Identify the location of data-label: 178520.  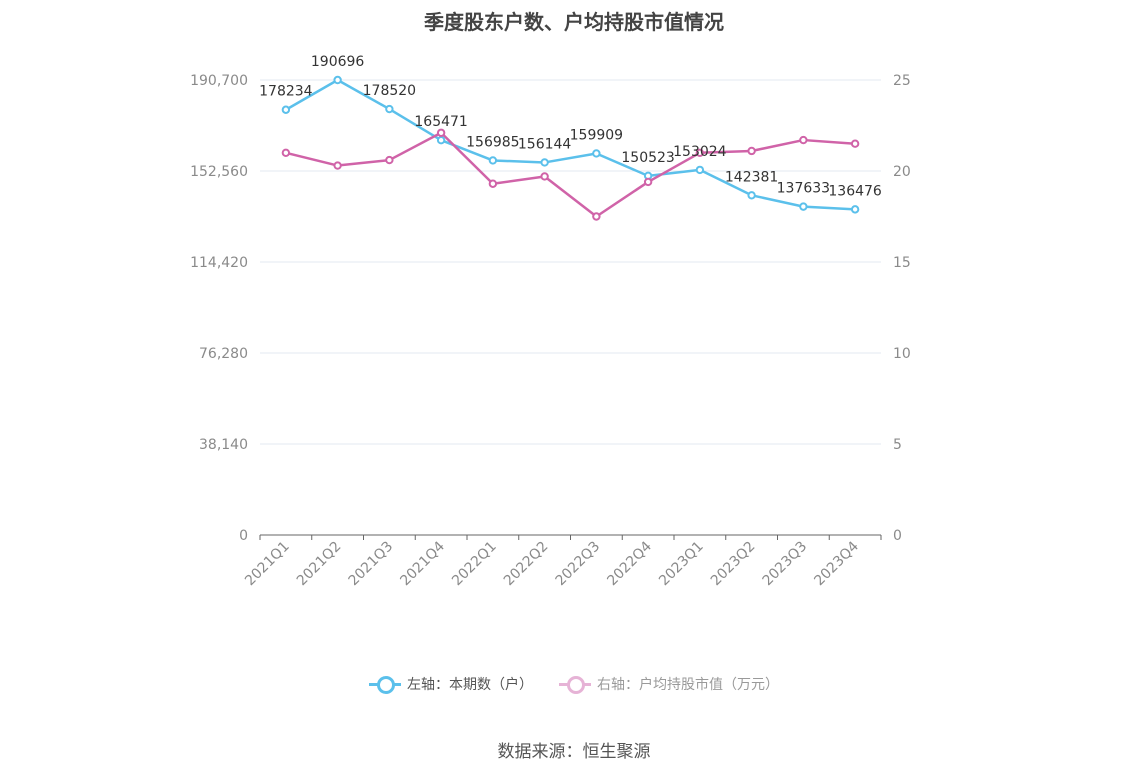
(389, 91).